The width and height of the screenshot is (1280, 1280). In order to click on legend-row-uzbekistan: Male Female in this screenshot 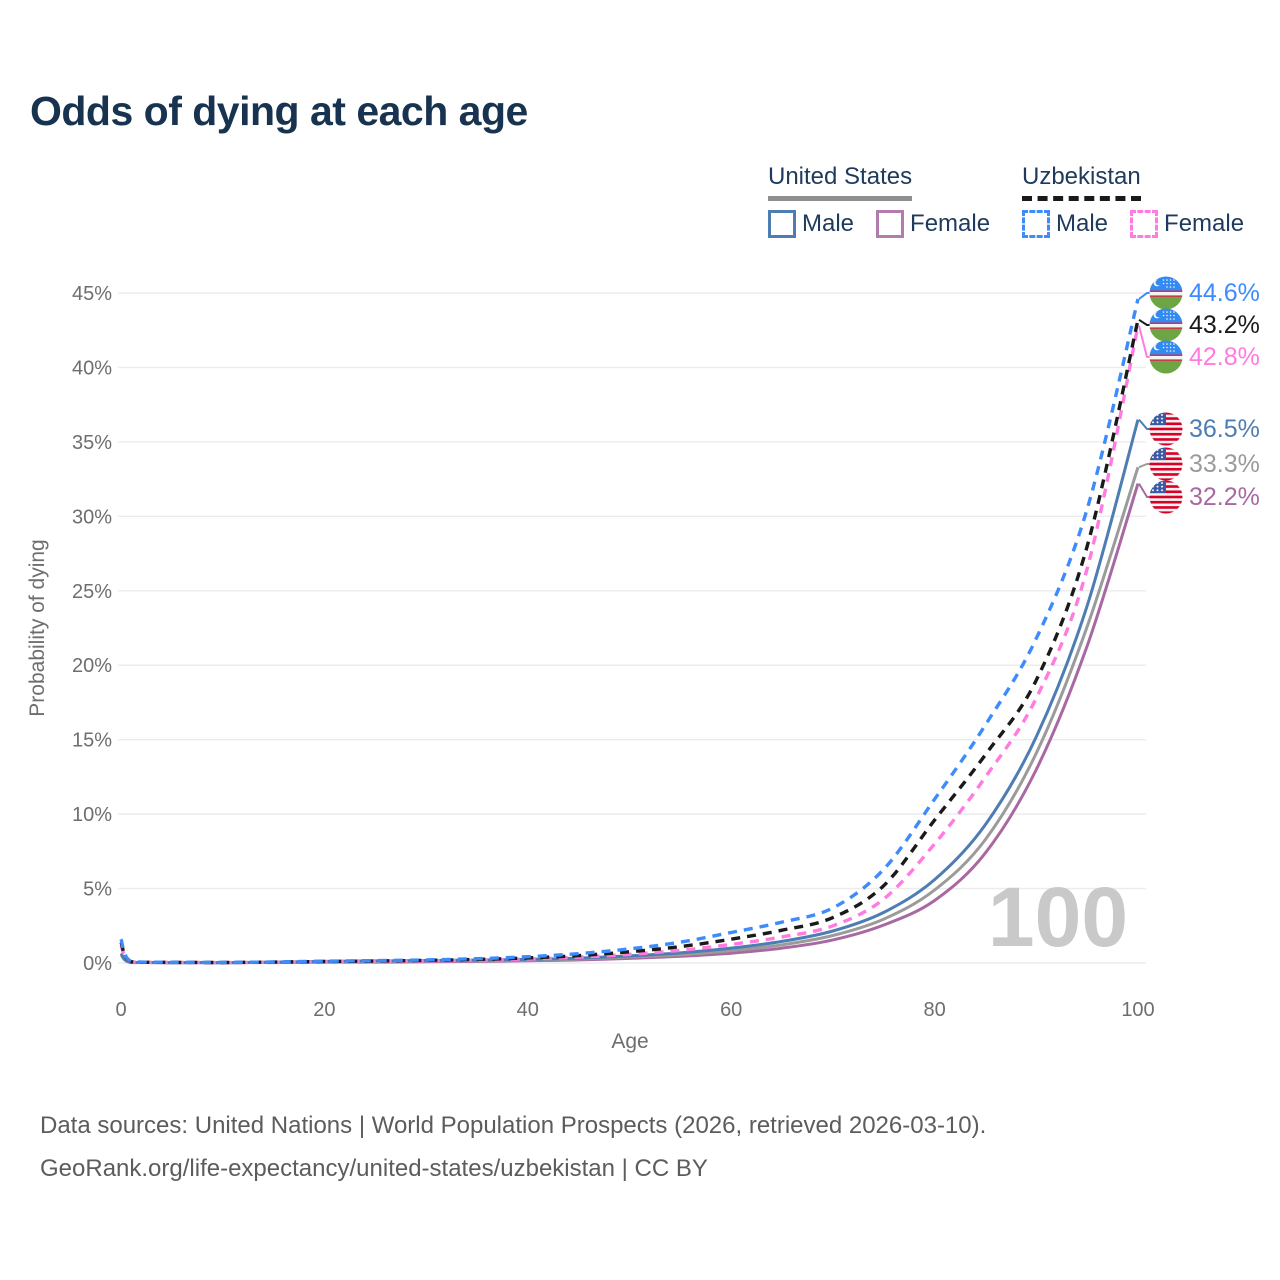, I will do `click(1133, 224)`.